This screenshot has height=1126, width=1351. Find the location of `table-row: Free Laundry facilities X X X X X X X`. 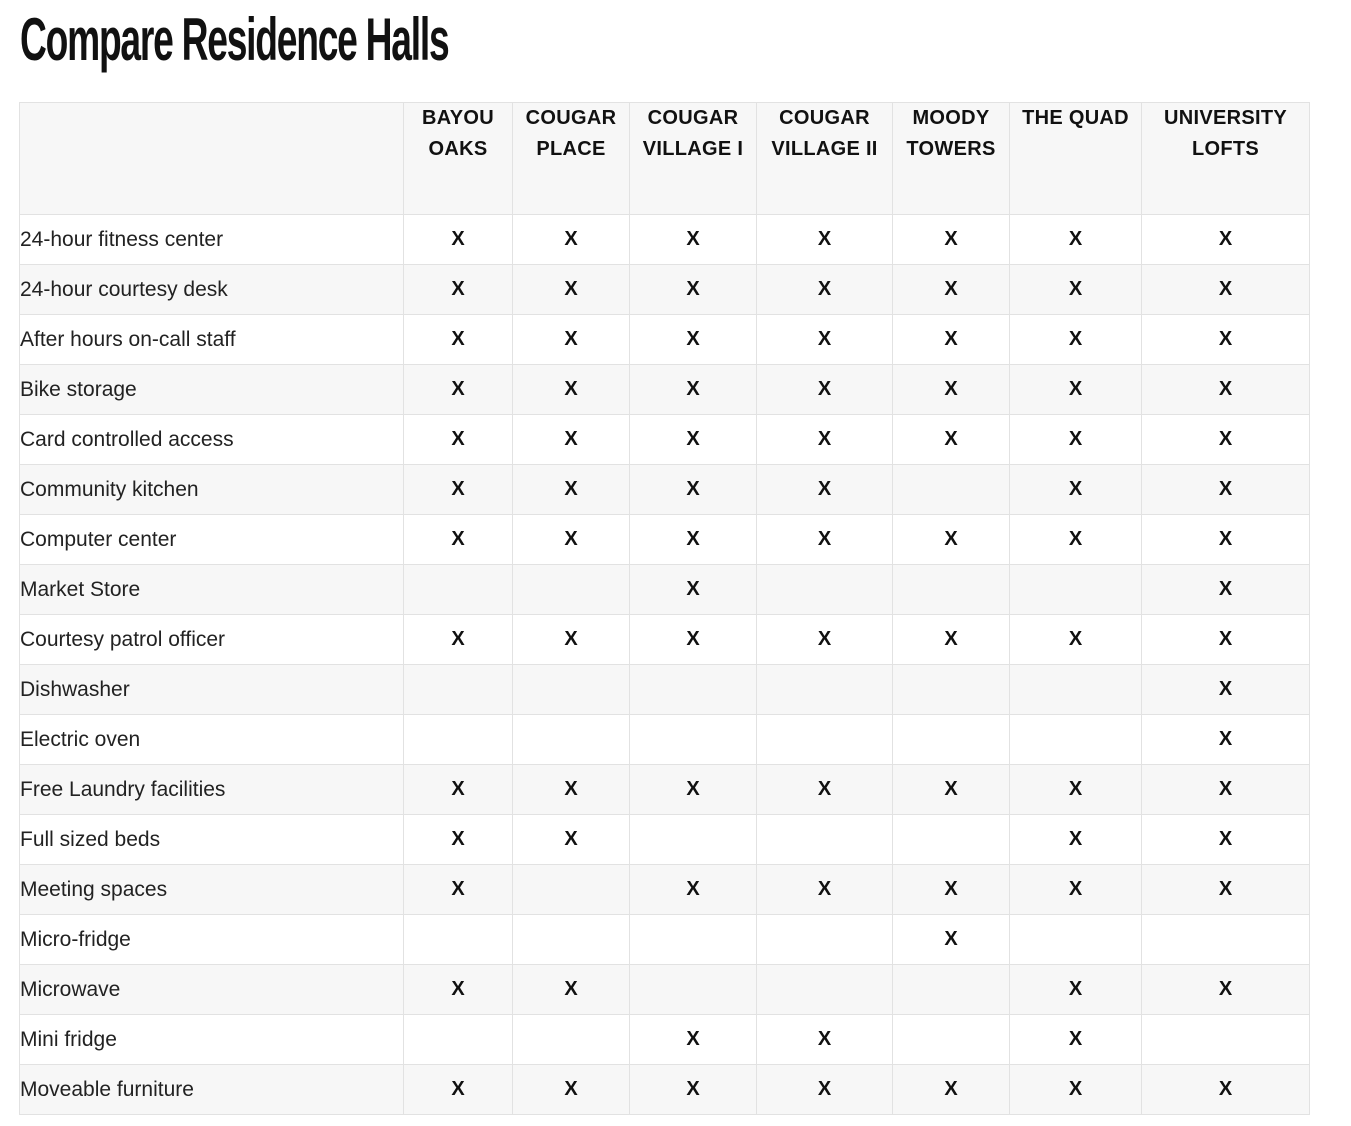

table-row: Free Laundry facilities X X X X X X X is located at coordinates (664, 789).